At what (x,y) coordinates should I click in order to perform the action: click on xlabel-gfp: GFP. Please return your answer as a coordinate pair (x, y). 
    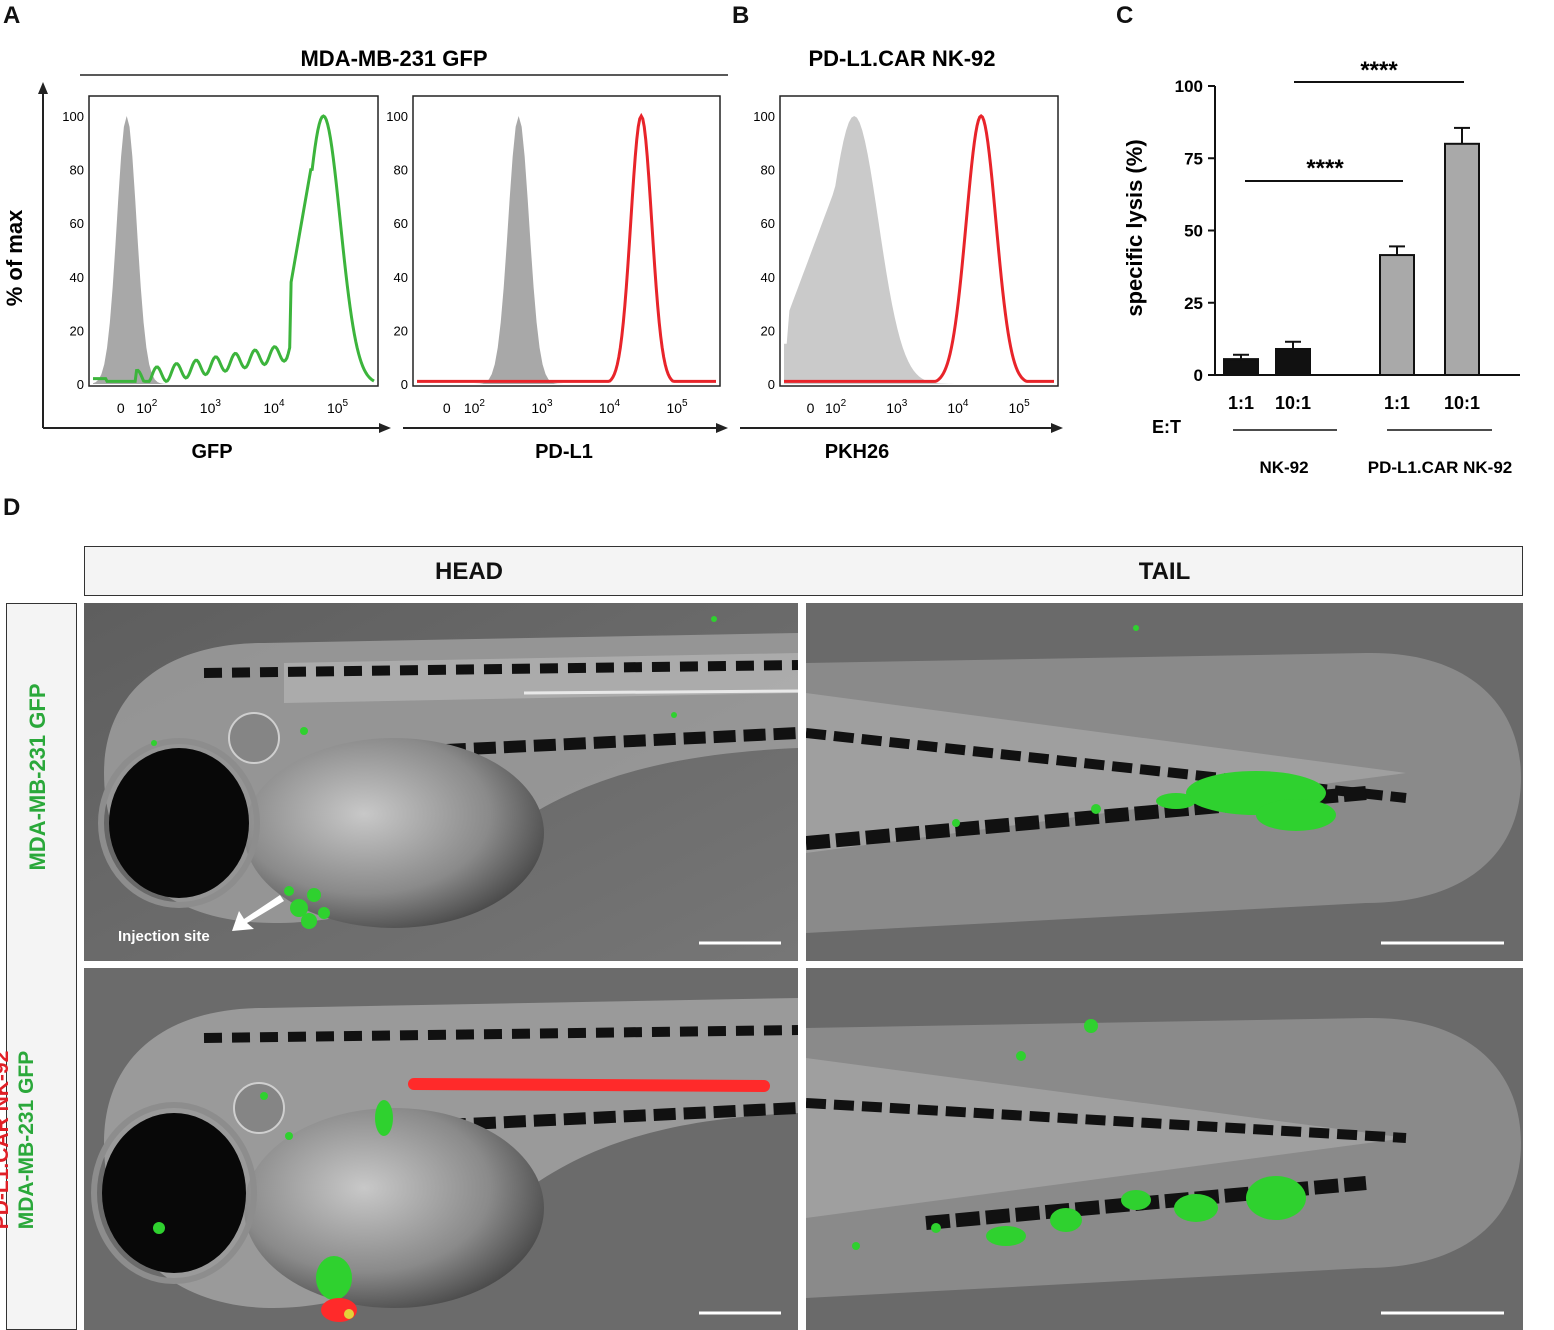
    Looking at the image, I should click on (211, 452).